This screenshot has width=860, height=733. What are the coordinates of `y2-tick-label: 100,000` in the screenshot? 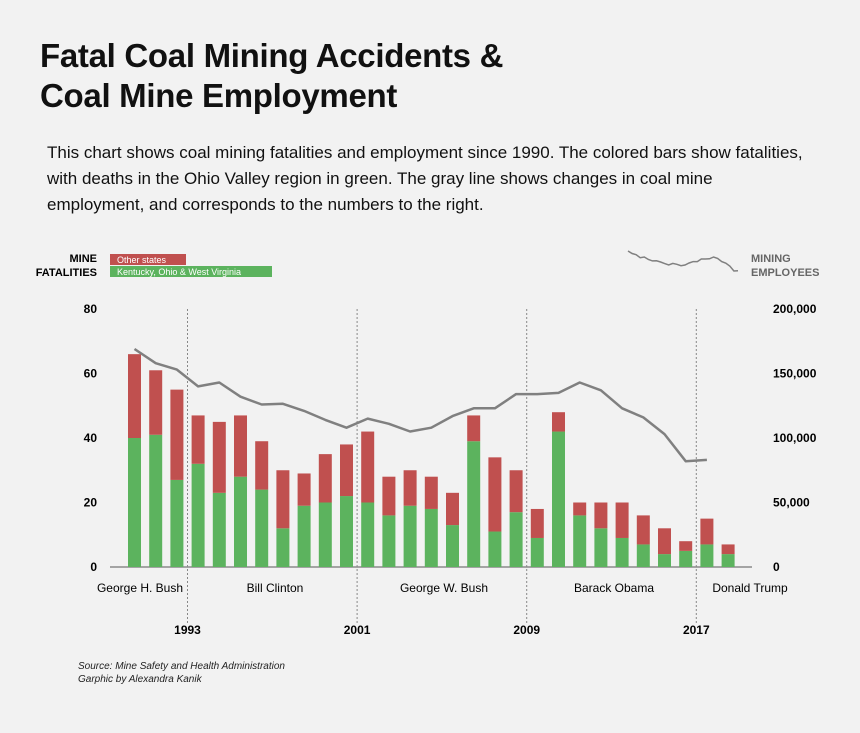 It's located at (795, 438).